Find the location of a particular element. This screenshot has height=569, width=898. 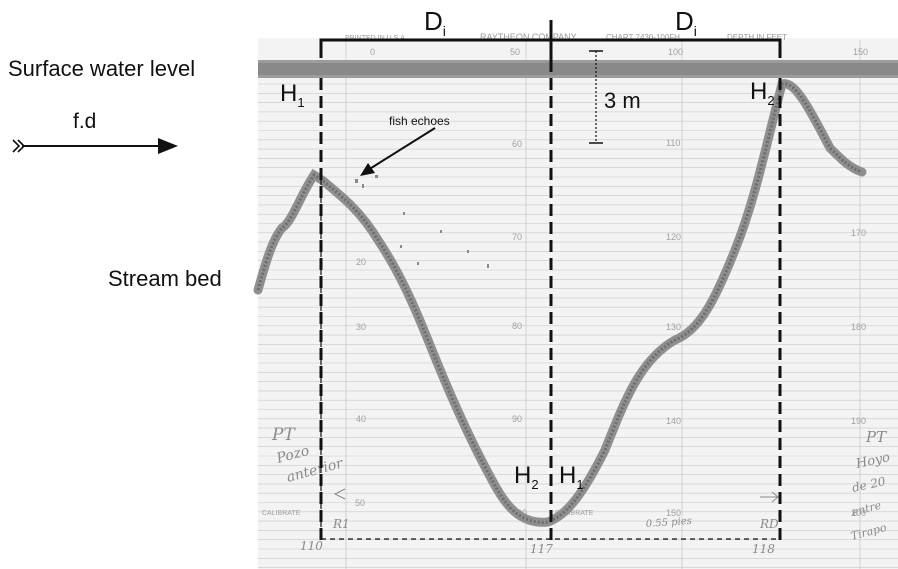

hand-r1: R1 is located at coordinates (341, 524).